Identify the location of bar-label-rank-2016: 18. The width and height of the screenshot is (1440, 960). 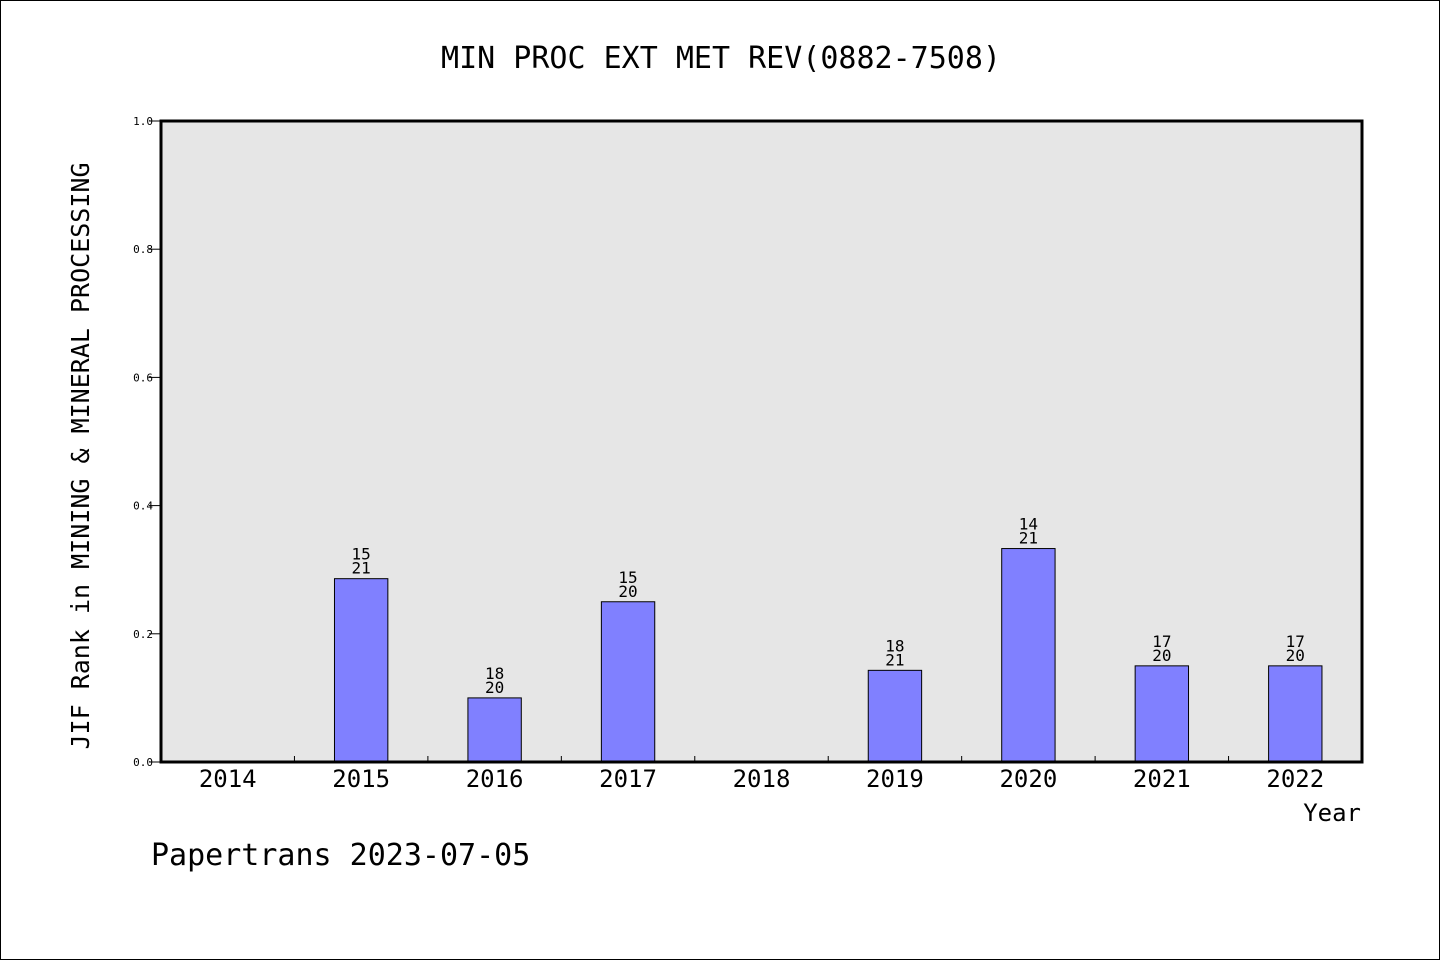
(494, 673).